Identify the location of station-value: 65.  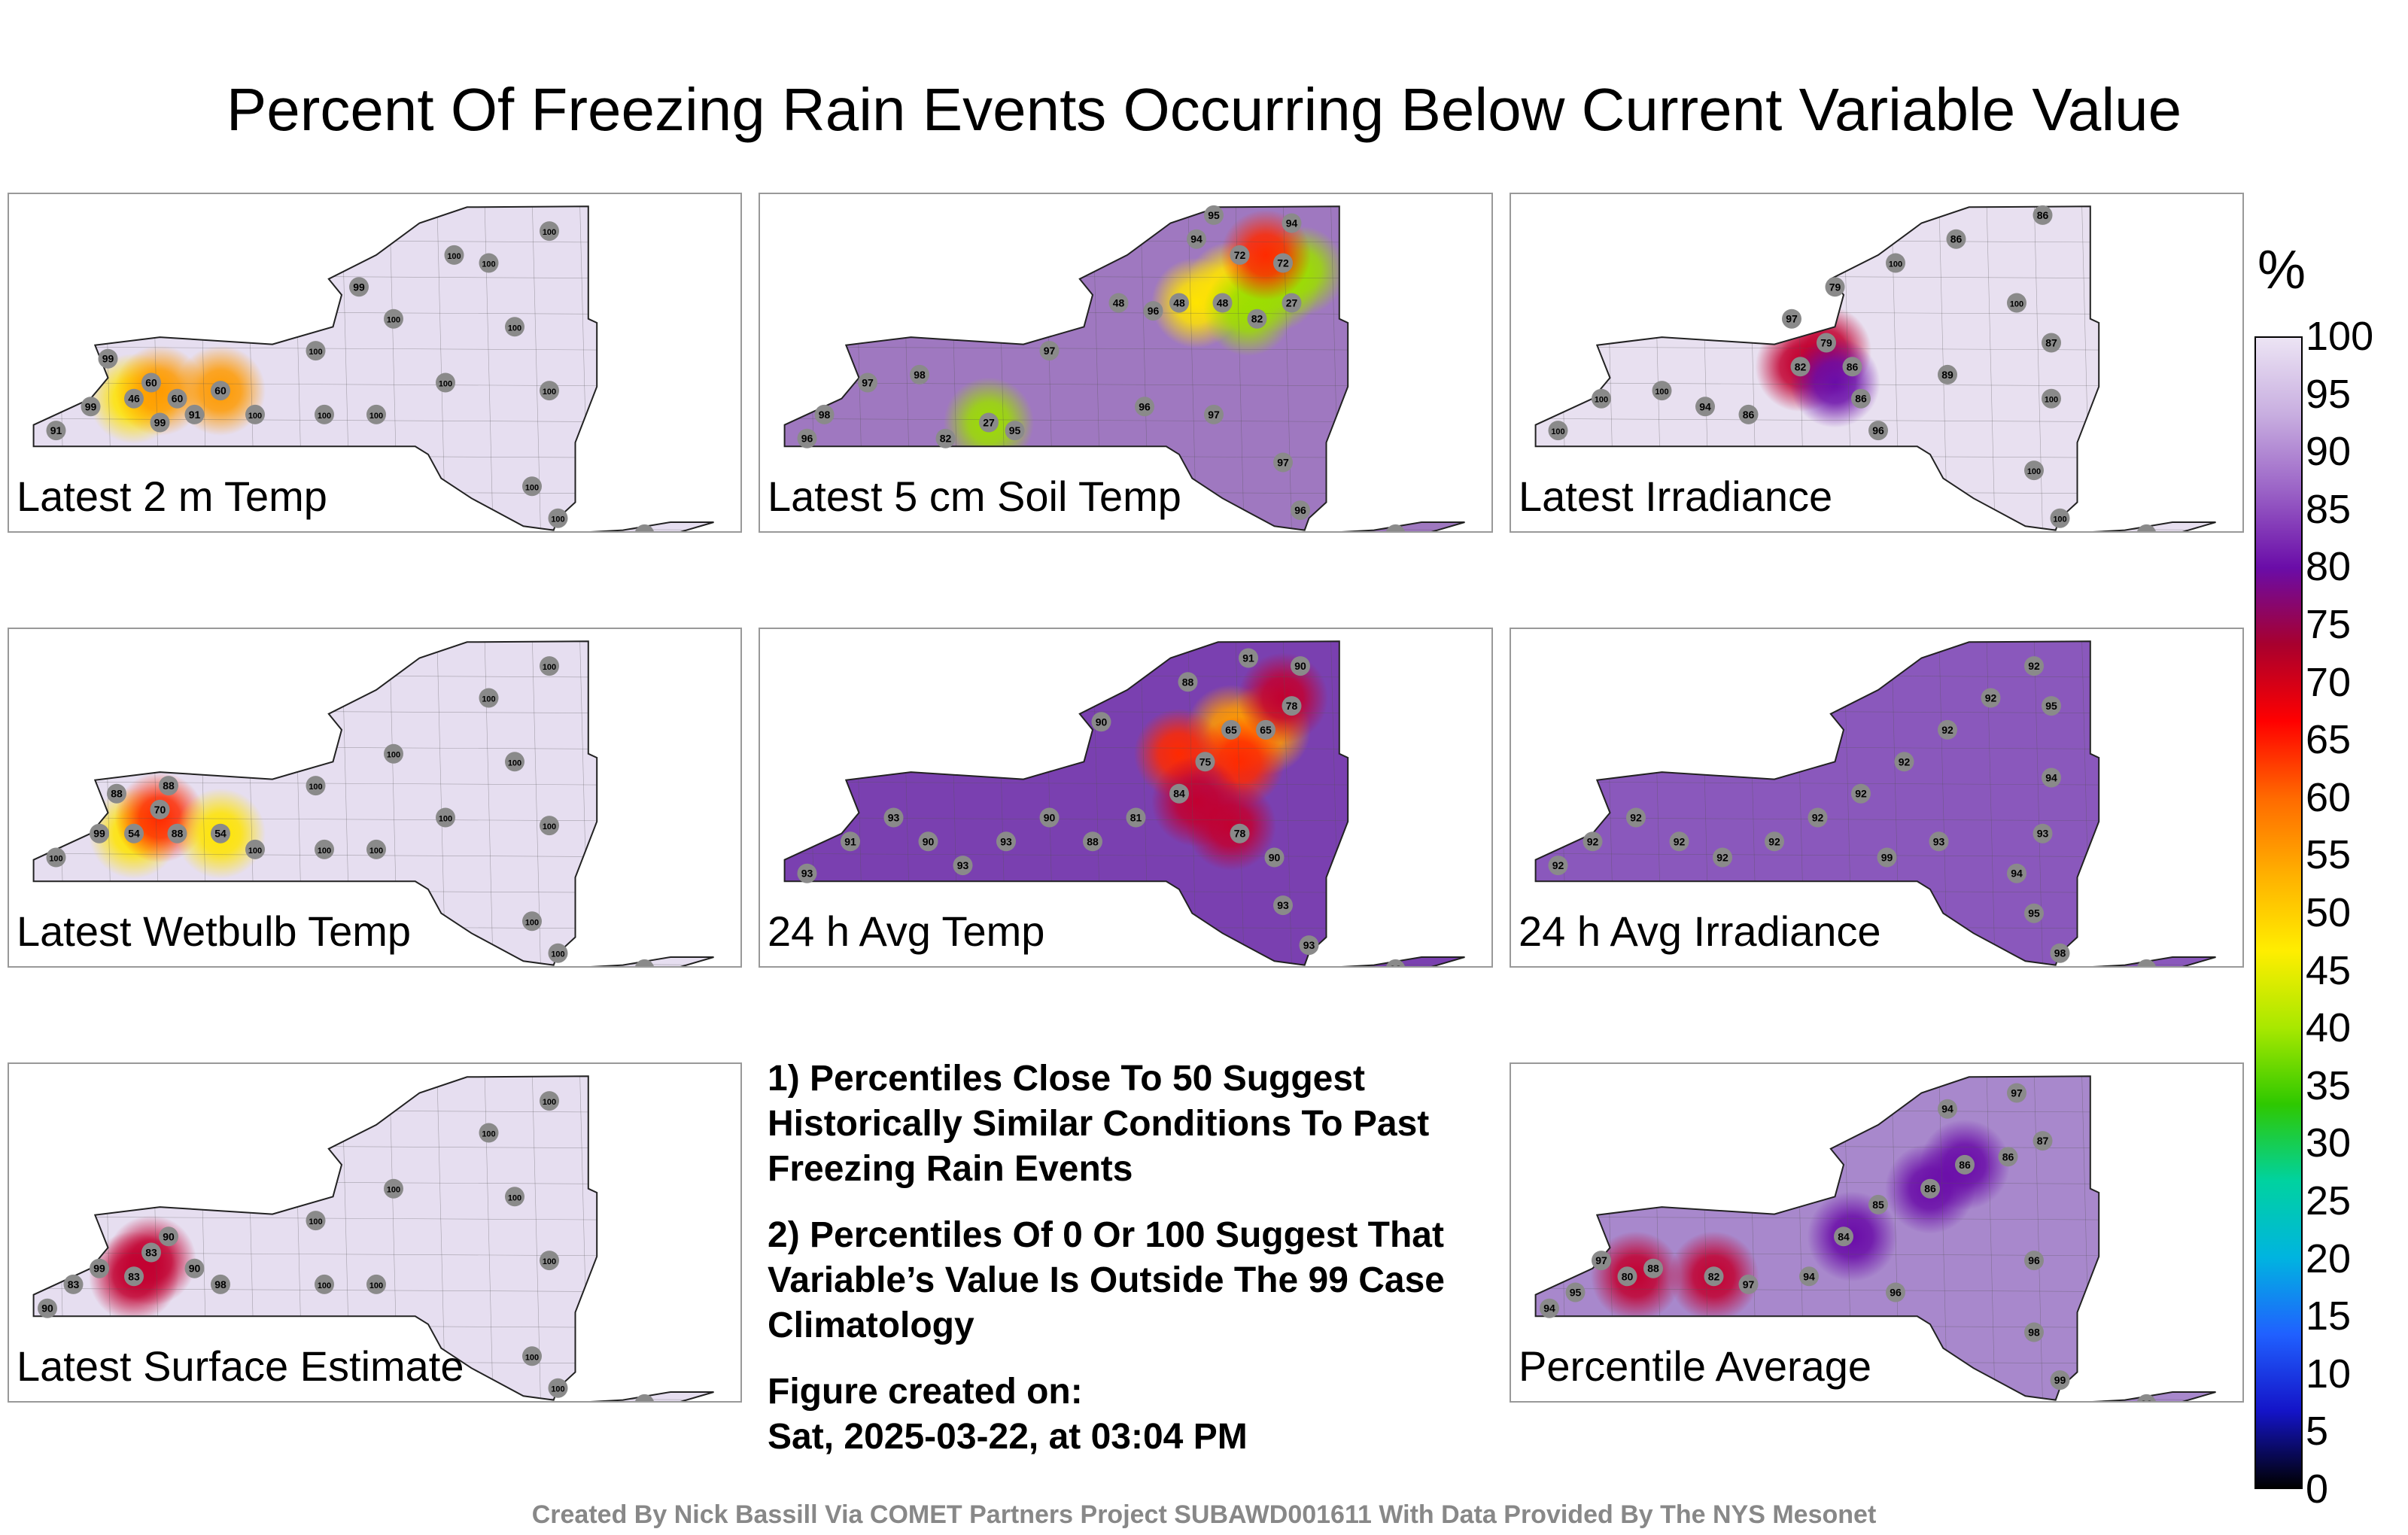
(1231, 730).